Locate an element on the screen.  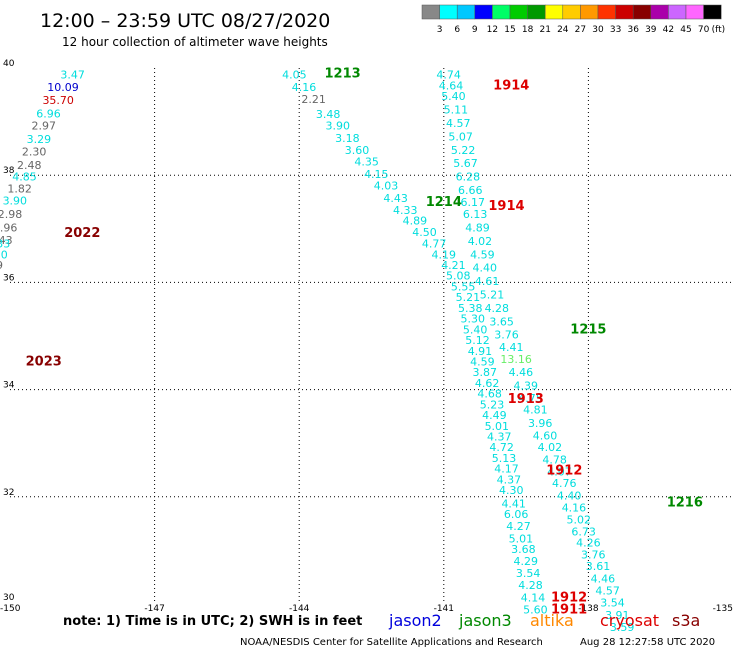
wave-height-point: 4.60 is located at coordinates (545, 435).